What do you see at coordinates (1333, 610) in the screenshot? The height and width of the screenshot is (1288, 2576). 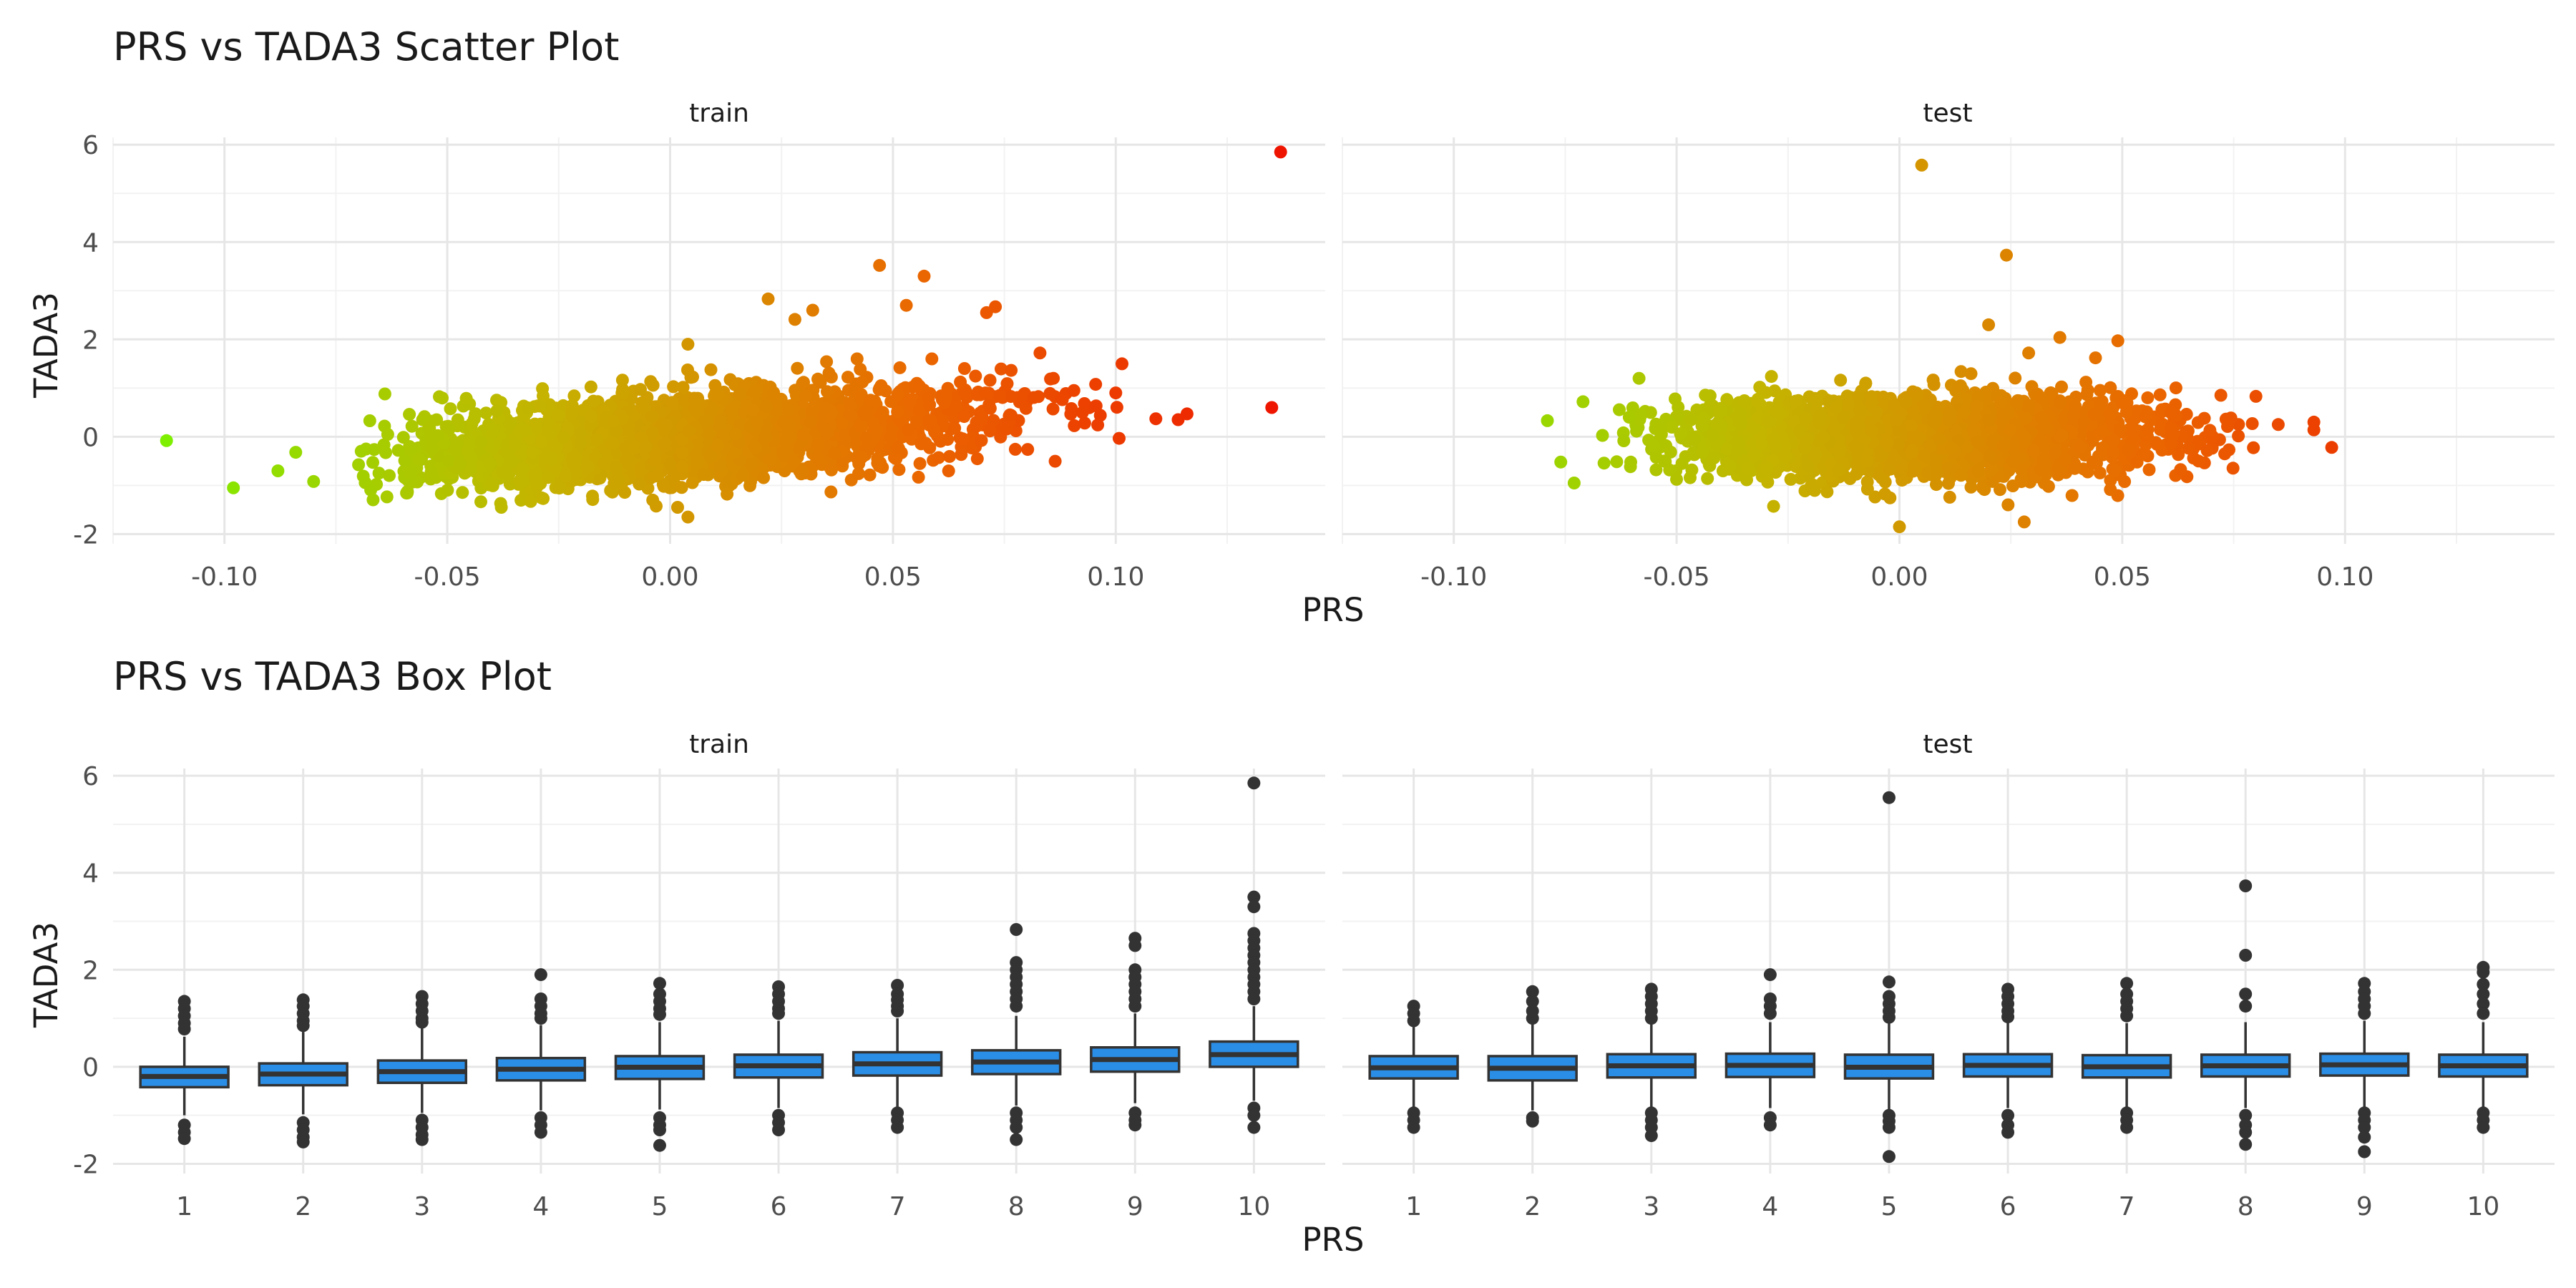 I see `scatter-x-axis-label: PRS` at bounding box center [1333, 610].